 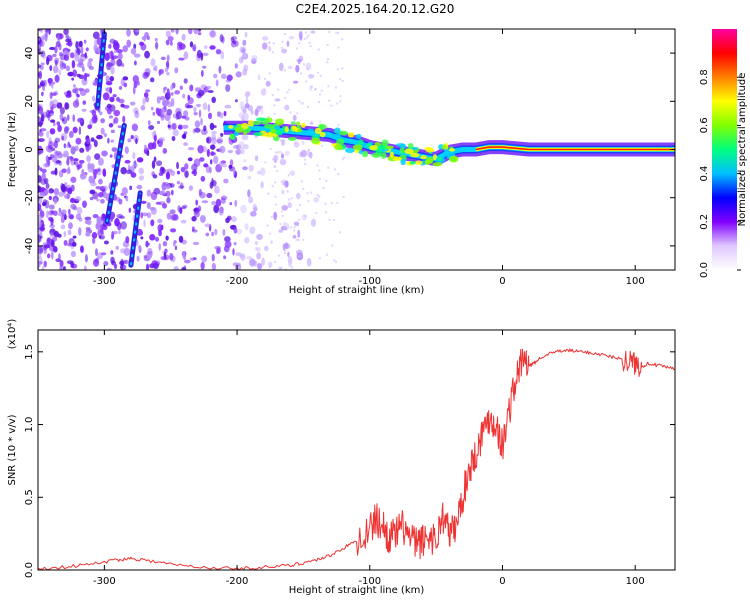 I want to click on spectrogram-xtick-label: -200, so click(x=237, y=281).